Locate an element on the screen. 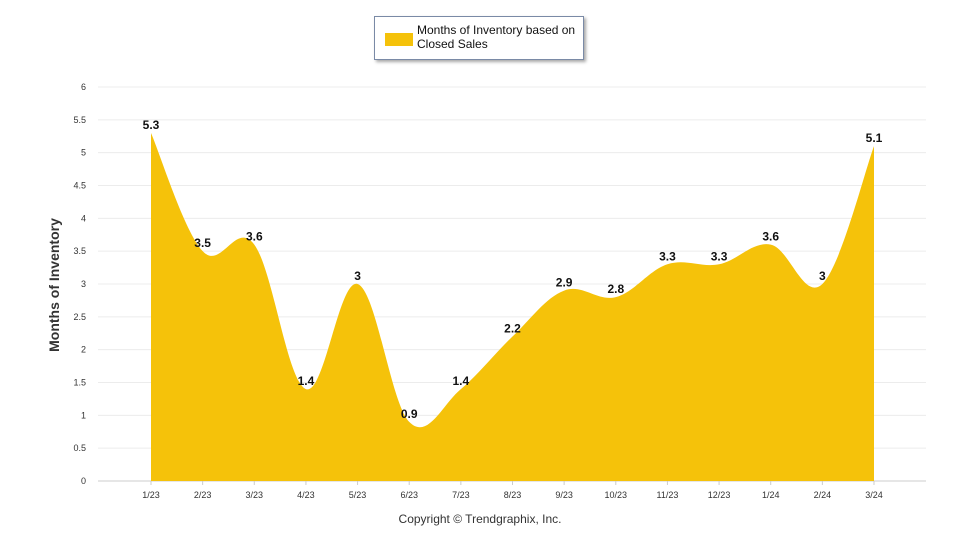 The image size is (960, 550). x-tick-label: 3/23 is located at coordinates (255, 495).